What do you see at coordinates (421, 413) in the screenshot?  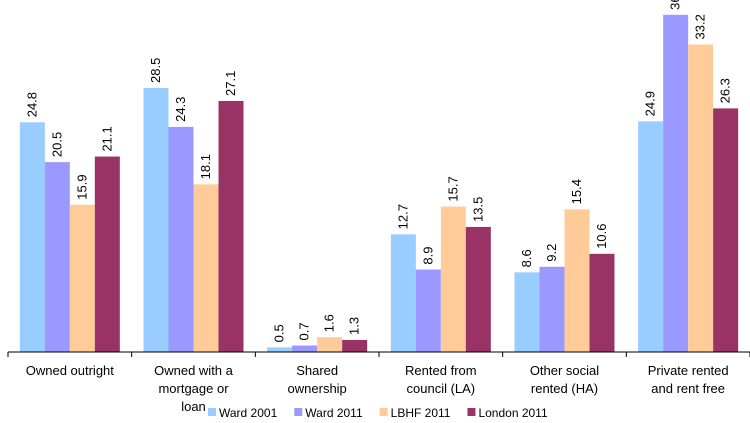 I see `legend-label: LBHF 2011` at bounding box center [421, 413].